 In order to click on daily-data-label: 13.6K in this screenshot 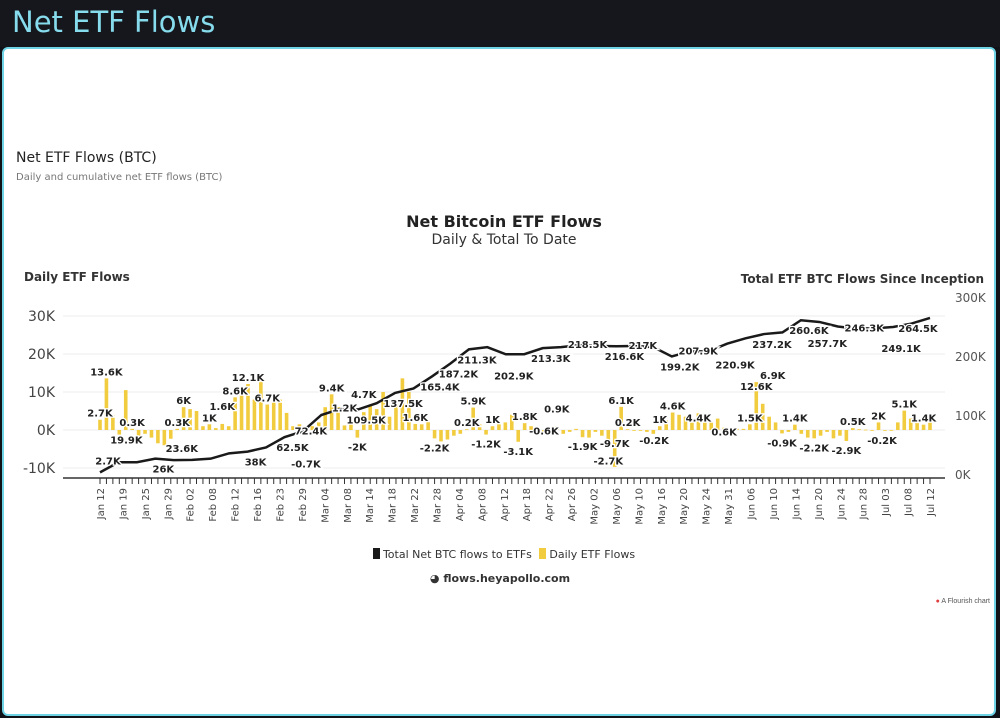, I will do `click(107, 372)`.